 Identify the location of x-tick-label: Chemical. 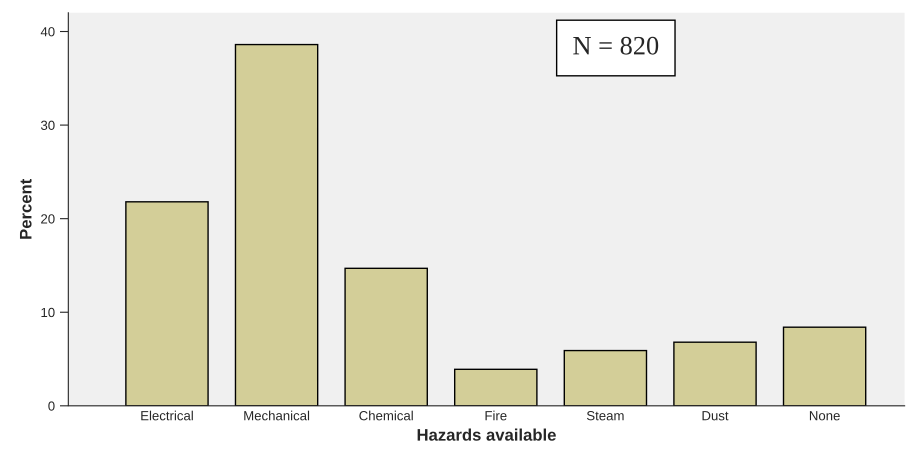
(386, 415).